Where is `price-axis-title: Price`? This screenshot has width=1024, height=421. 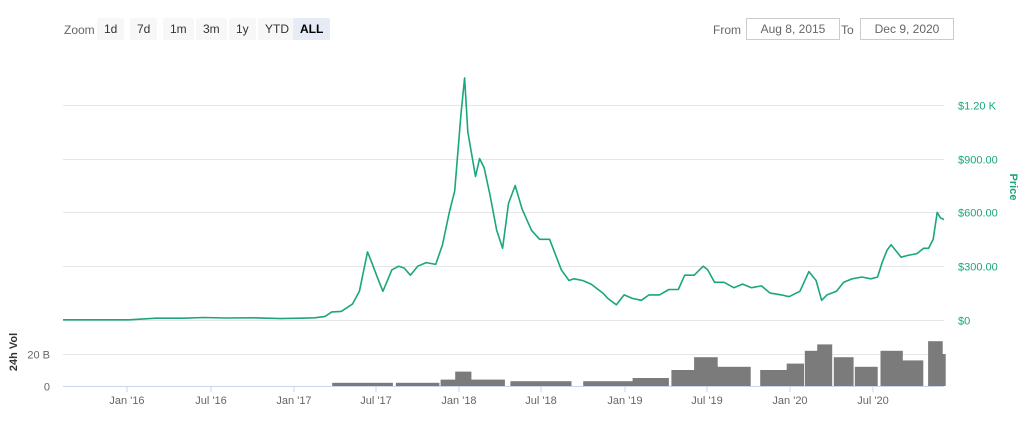
price-axis-title: Price is located at coordinates (1013, 187).